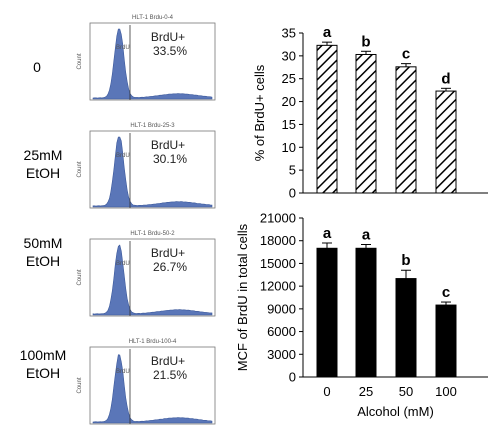 This screenshot has width=500, height=430. I want to click on y-tick-label: 9000, so click(281, 308).